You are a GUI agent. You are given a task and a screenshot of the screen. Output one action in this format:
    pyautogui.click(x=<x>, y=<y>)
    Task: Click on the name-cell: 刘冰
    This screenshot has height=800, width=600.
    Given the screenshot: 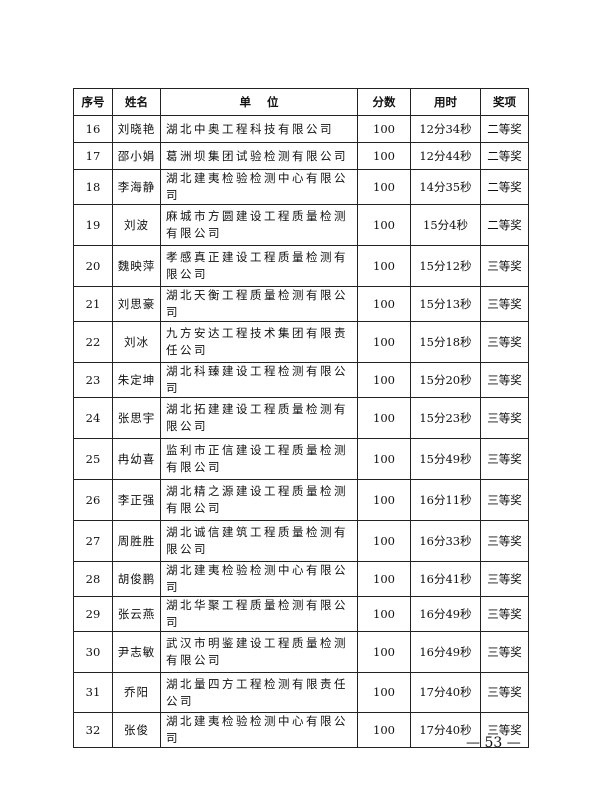 What is the action you would take?
    pyautogui.click(x=136, y=342)
    